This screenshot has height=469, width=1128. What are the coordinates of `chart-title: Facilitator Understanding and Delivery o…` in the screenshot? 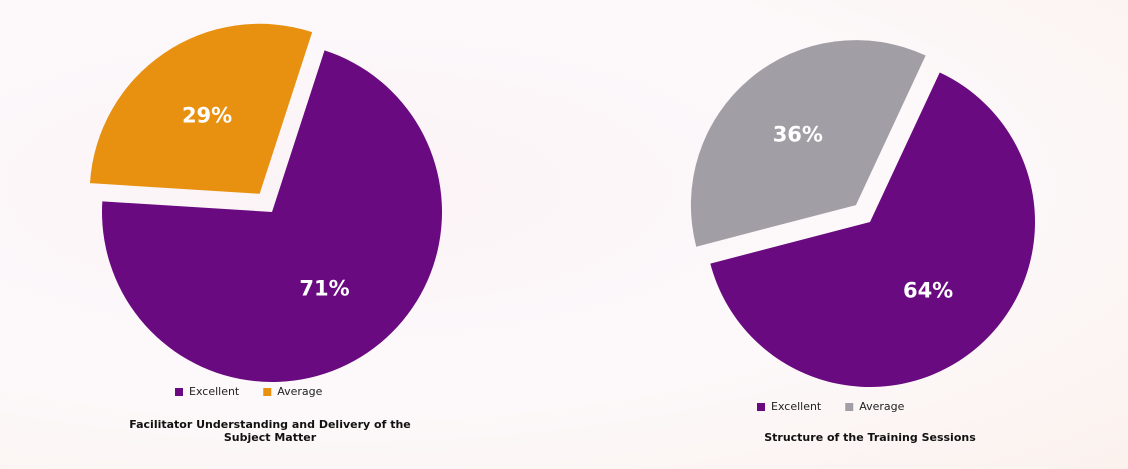 It's located at (270, 431).